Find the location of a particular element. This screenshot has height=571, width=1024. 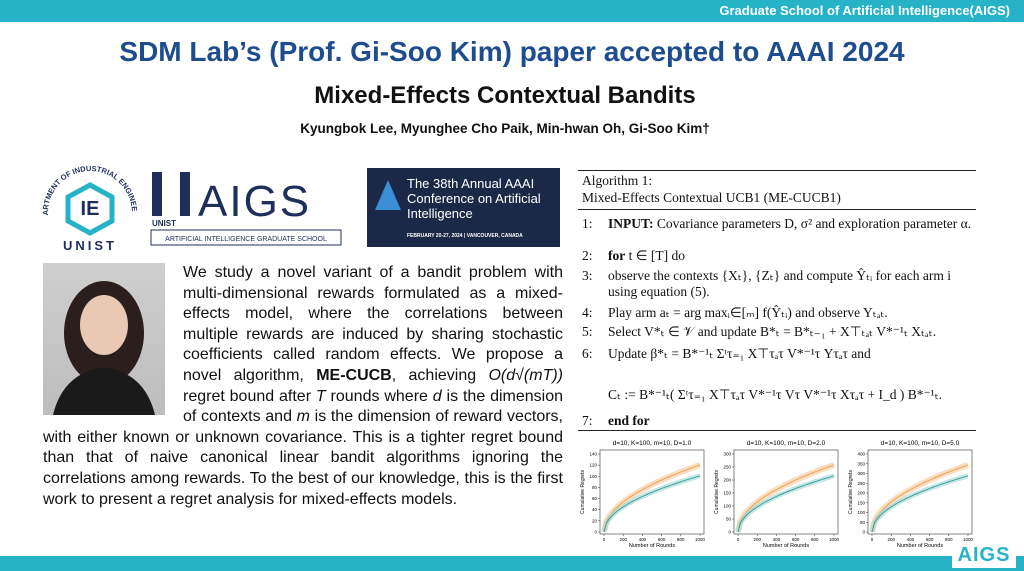

abstract-bold: ME-CUCB is located at coordinates (354, 375).